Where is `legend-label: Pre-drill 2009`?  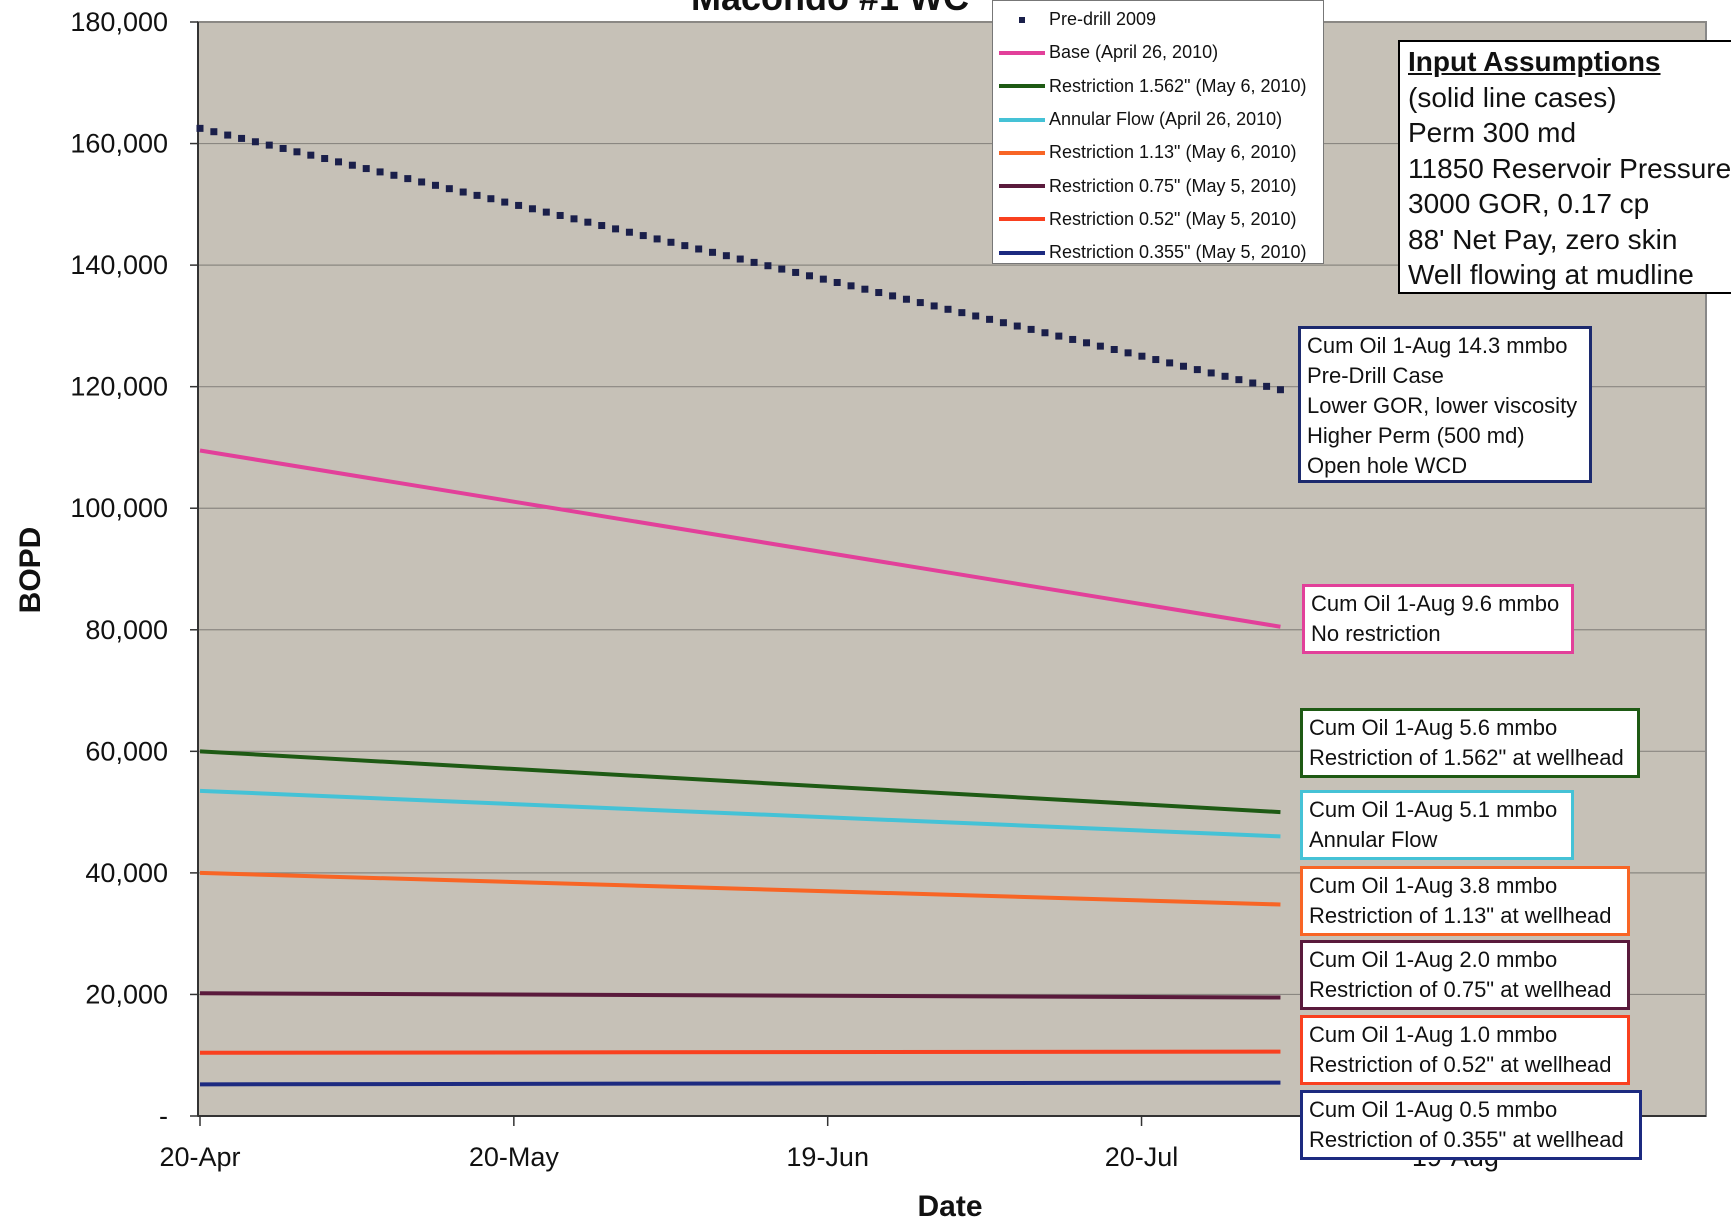
legend-label: Pre-drill 2009 is located at coordinates (1103, 19).